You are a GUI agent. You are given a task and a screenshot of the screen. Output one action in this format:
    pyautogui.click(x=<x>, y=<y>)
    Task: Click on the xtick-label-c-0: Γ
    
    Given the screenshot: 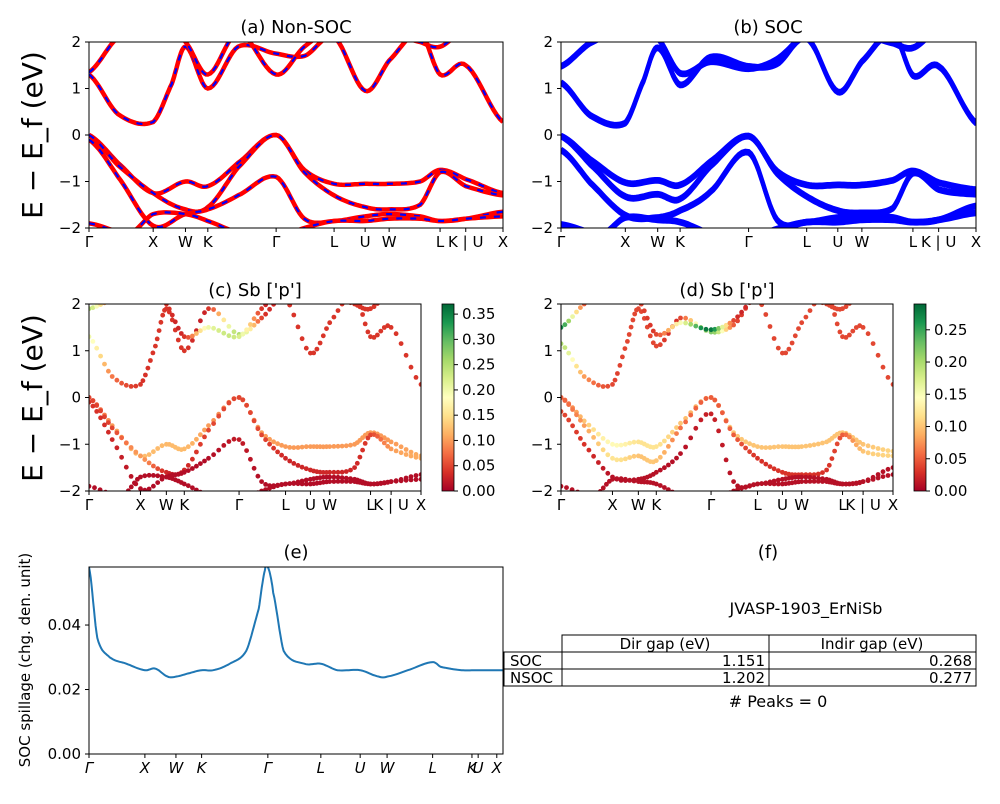 What is the action you would take?
    pyautogui.click(x=89, y=505)
    